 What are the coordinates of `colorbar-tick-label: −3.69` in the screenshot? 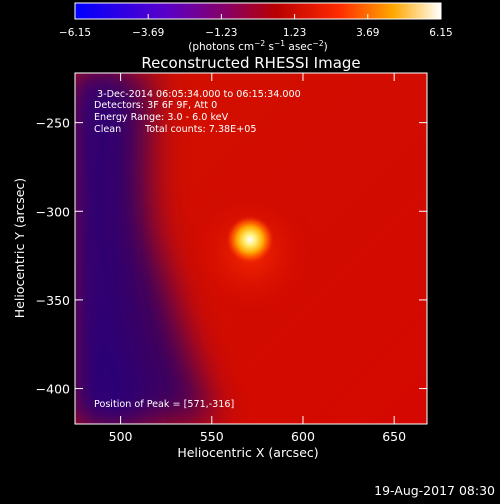 It's located at (148, 33).